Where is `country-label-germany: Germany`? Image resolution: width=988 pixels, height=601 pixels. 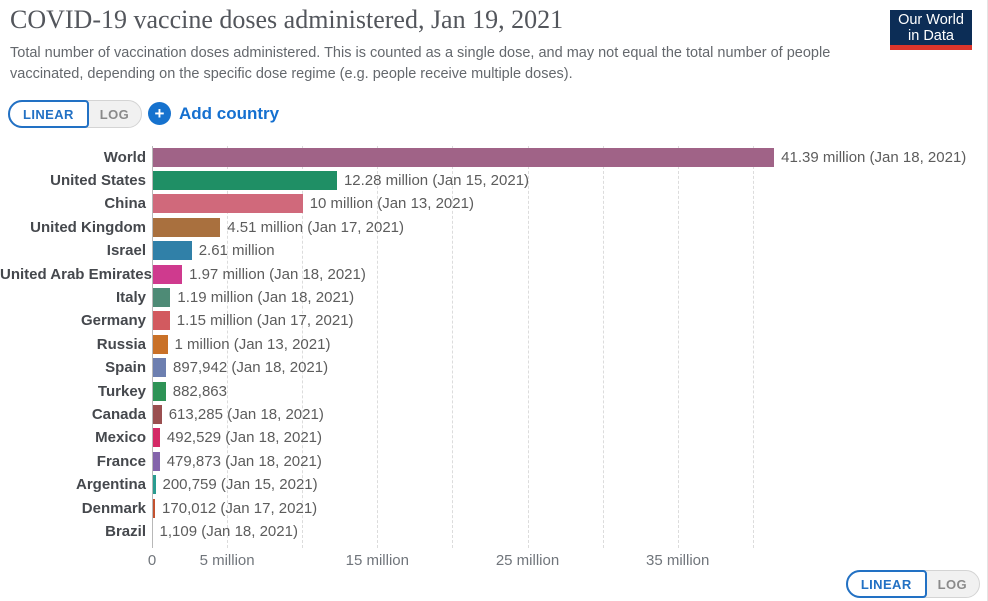 country-label-germany: Germany is located at coordinates (113, 321).